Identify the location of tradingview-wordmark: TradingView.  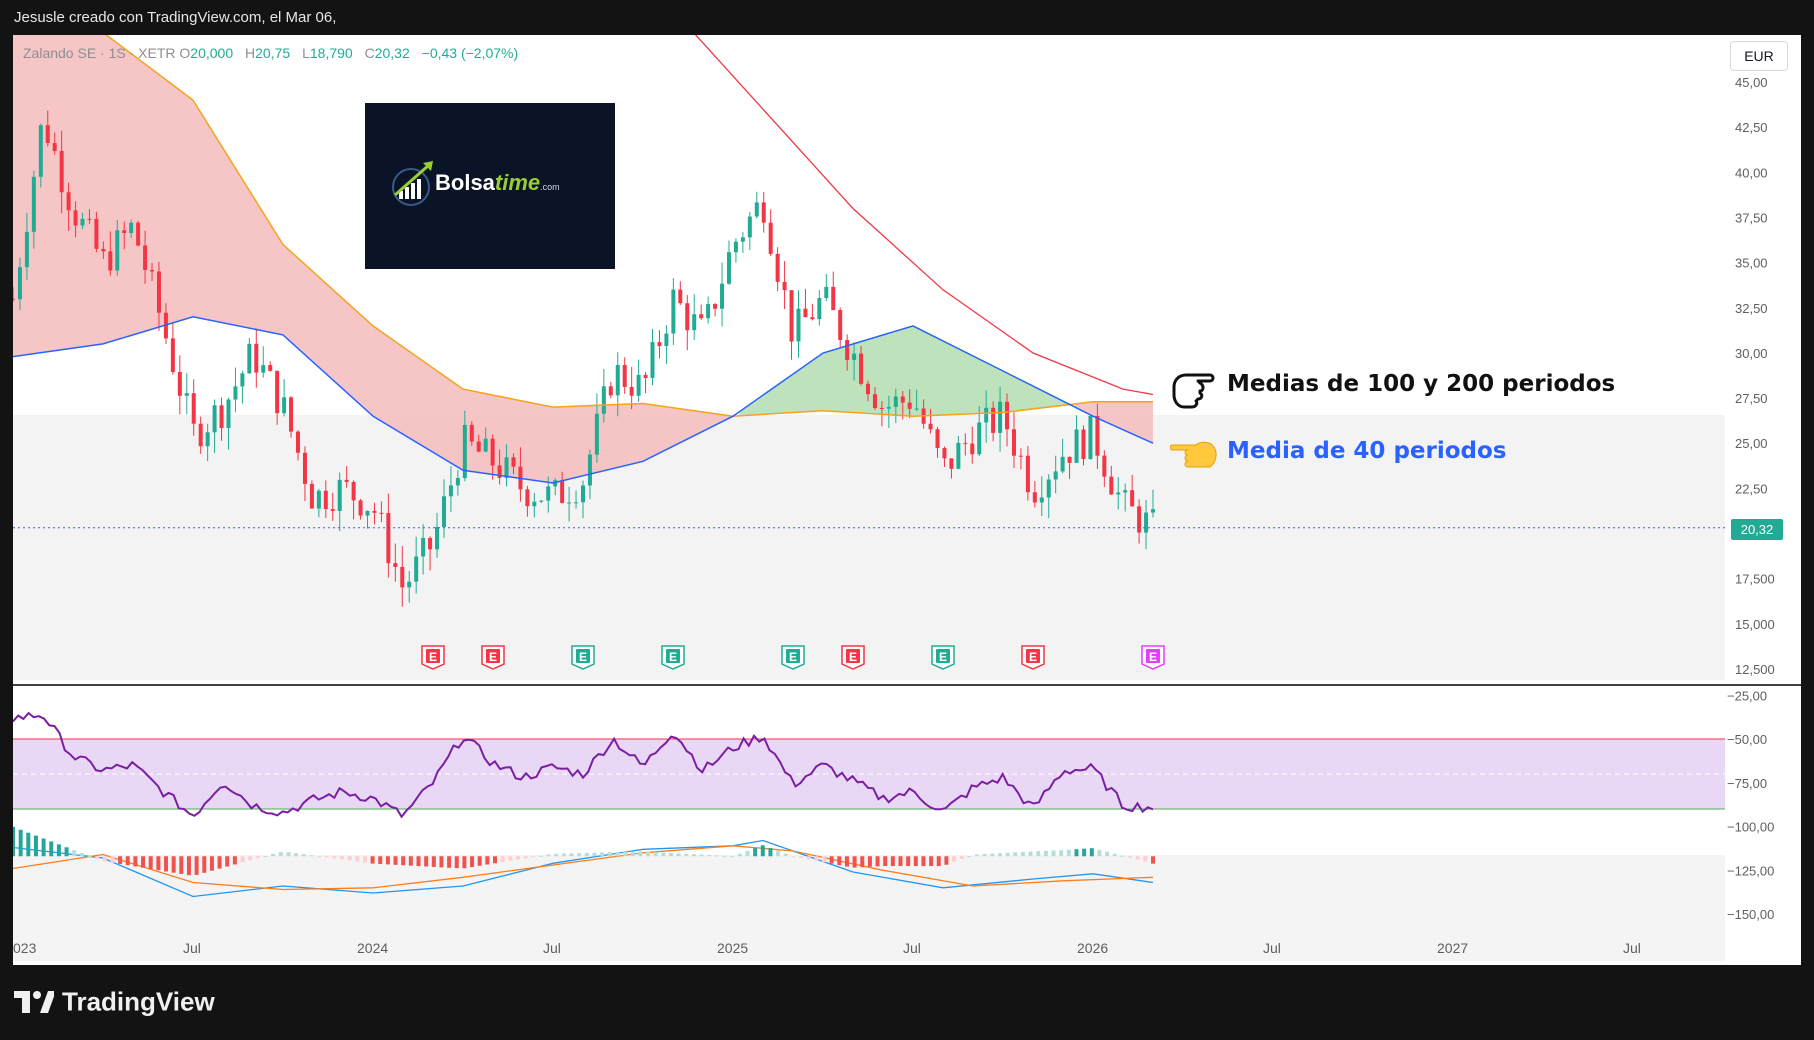
(138, 1001).